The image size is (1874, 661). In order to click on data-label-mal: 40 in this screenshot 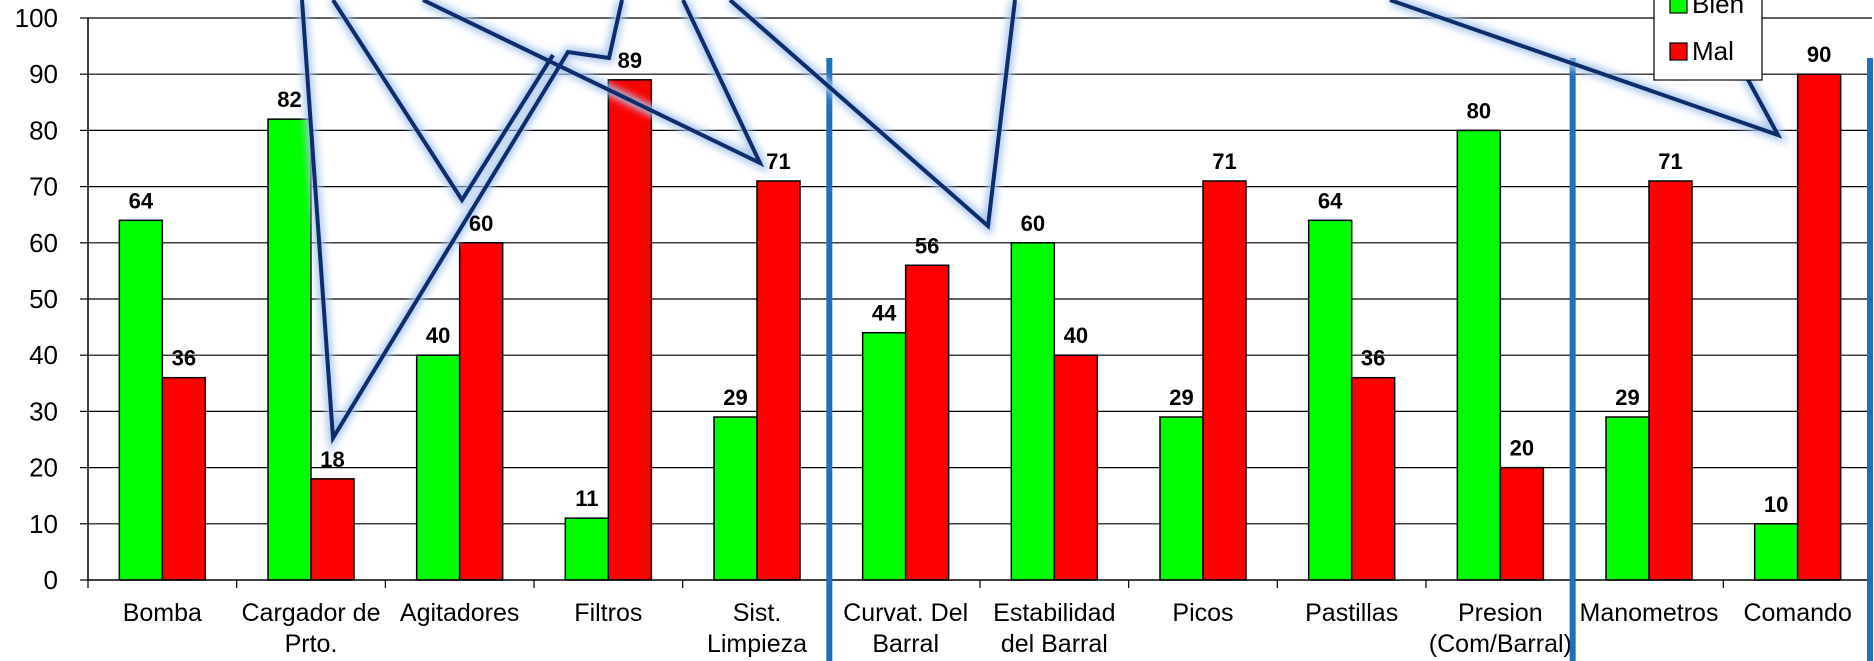, I will do `click(1076, 335)`.